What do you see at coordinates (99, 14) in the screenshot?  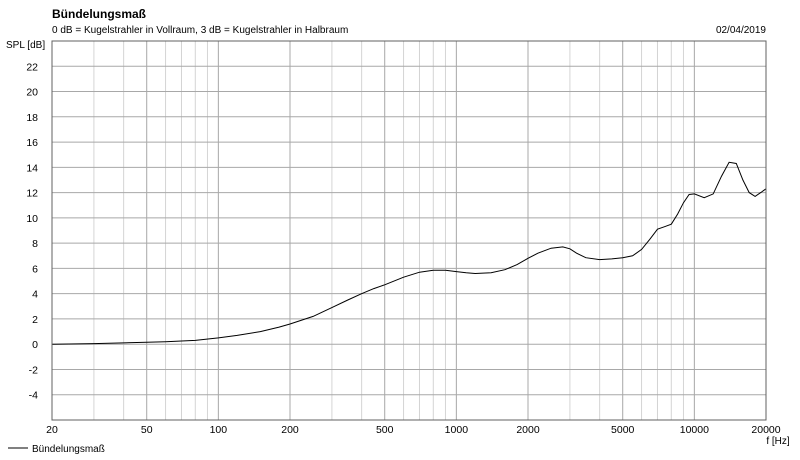 I see `chart-title: Bündelungsmaß` at bounding box center [99, 14].